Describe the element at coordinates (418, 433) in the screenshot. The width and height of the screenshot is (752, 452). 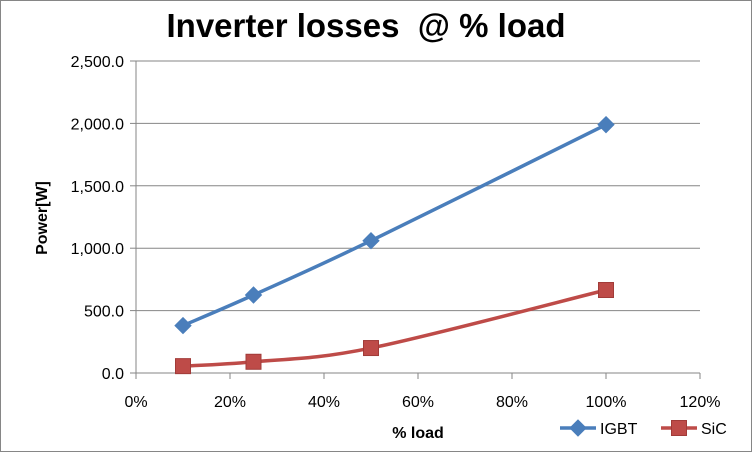
I see `x-axis-title: % load` at that location.